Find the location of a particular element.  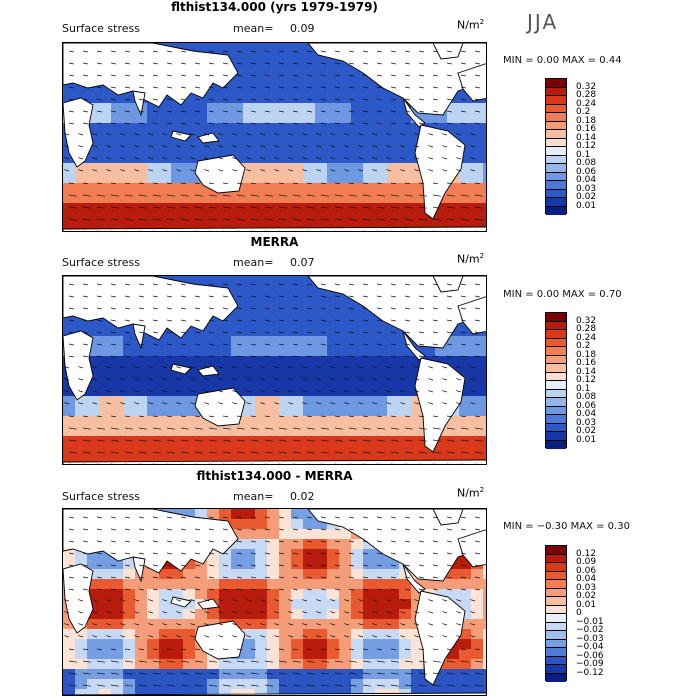

colorbar-tick-label: −0.03 is located at coordinates (590, 638).